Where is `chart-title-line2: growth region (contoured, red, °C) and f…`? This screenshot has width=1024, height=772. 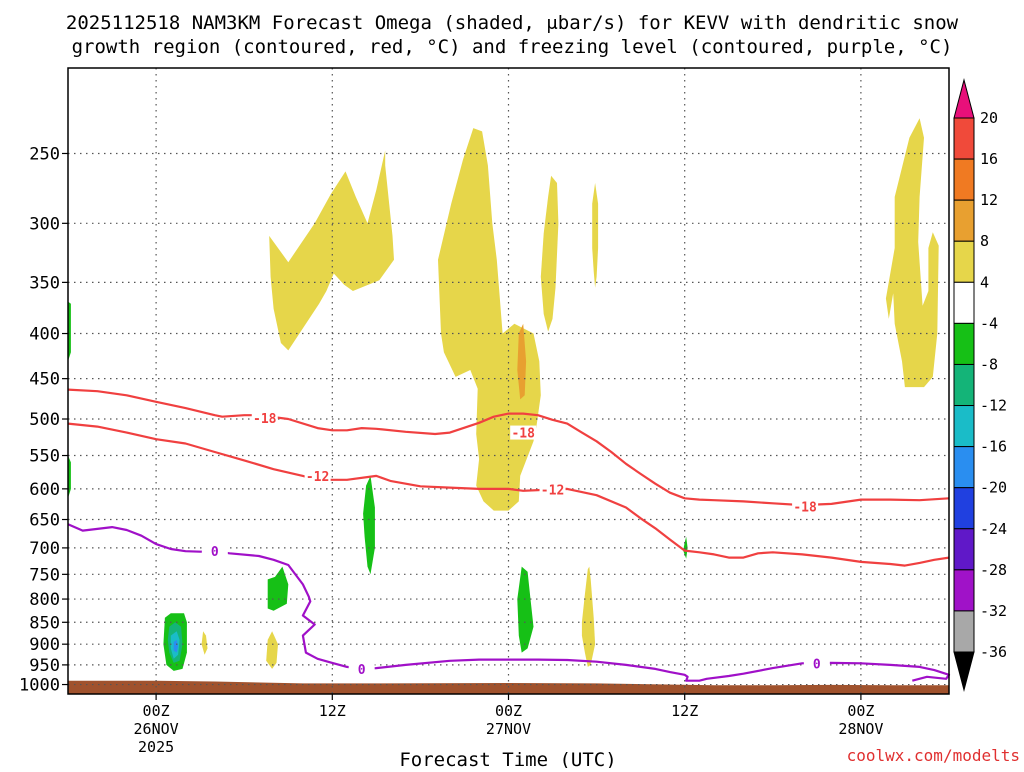
chart-title-line2: growth region (contoured, red, °C) and f… is located at coordinates (512, 47).